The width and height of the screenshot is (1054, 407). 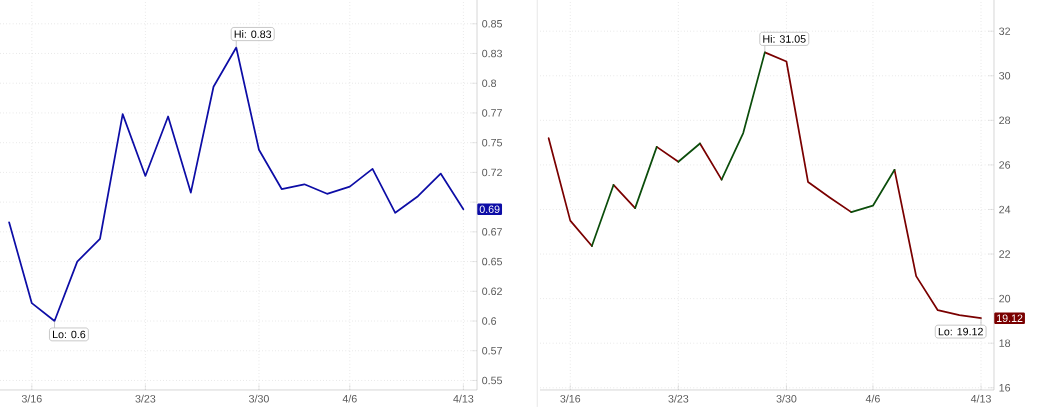 What do you see at coordinates (1005, 387) in the screenshot?
I see `y-tick-label: 16` at bounding box center [1005, 387].